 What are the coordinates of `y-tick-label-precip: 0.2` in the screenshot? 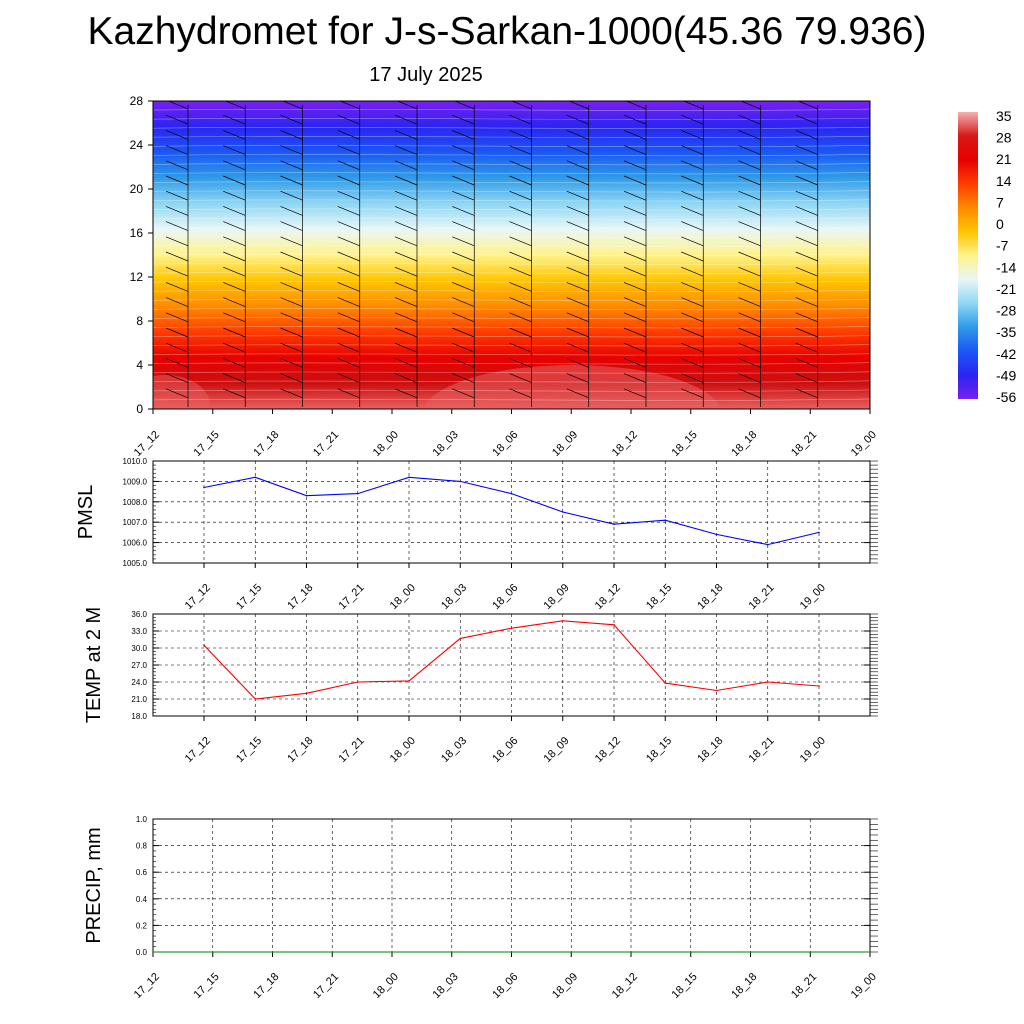 It's located at (142, 925).